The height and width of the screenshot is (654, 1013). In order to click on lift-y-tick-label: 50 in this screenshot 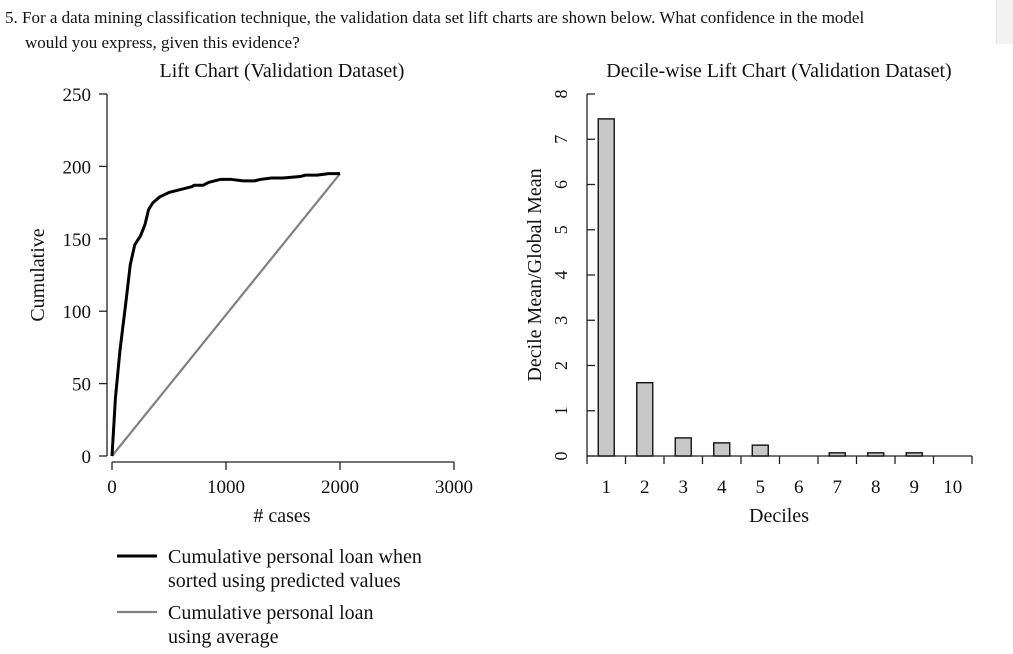, I will do `click(81, 385)`.